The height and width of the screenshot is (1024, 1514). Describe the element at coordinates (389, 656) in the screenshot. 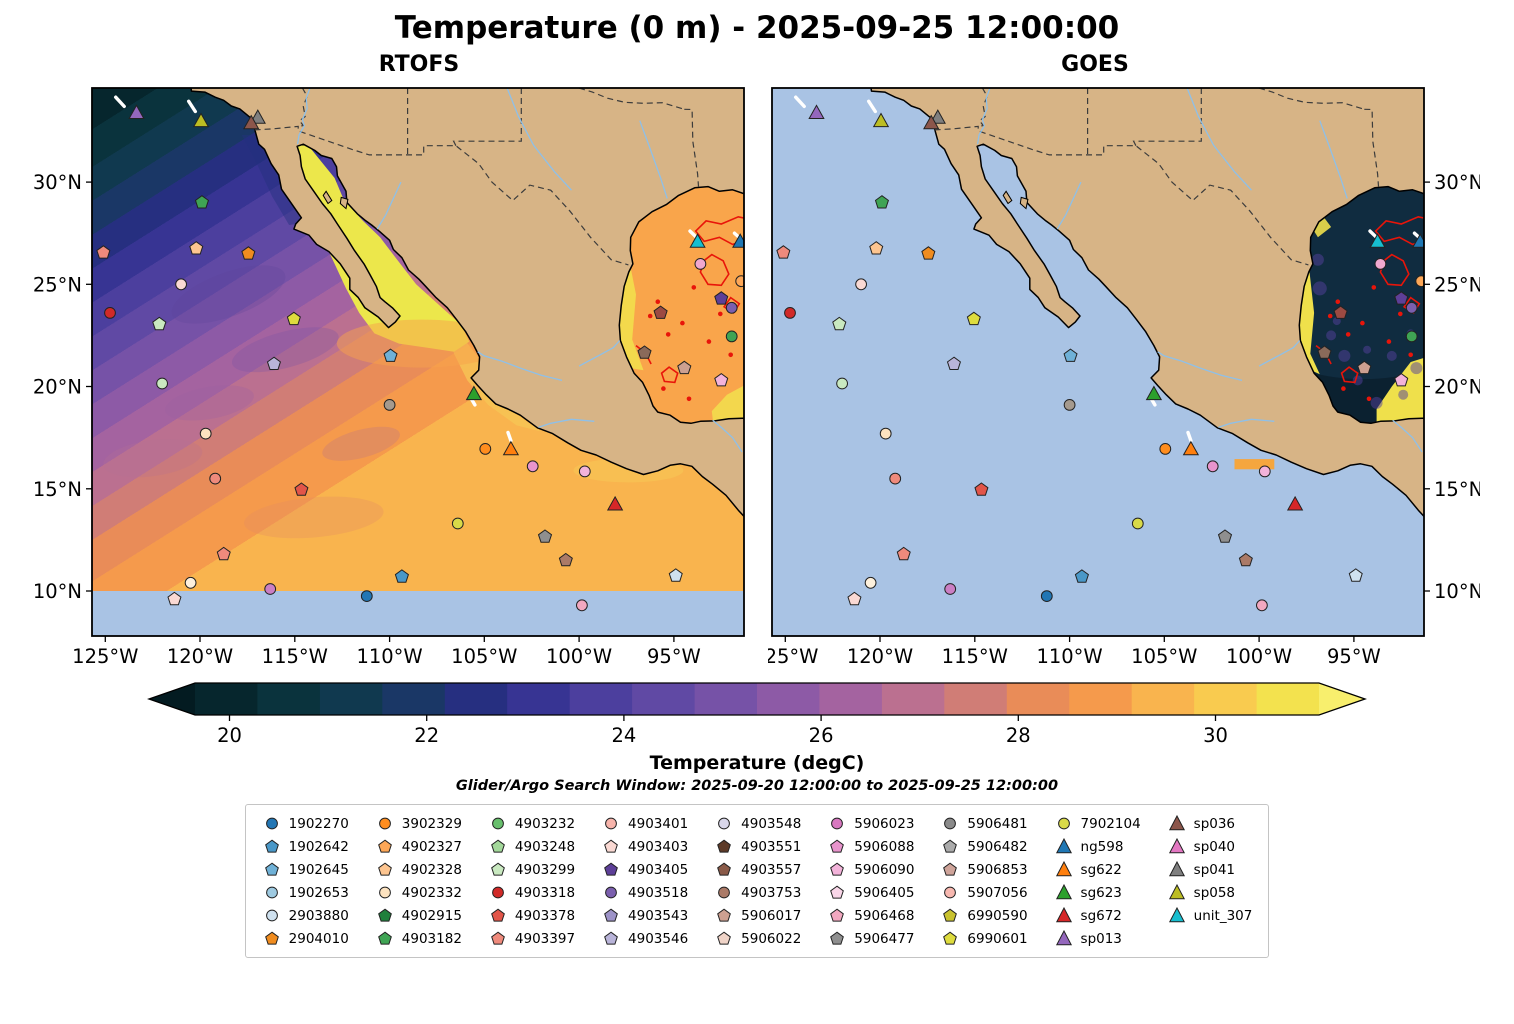

I see `svg-text: 110°W` at that location.